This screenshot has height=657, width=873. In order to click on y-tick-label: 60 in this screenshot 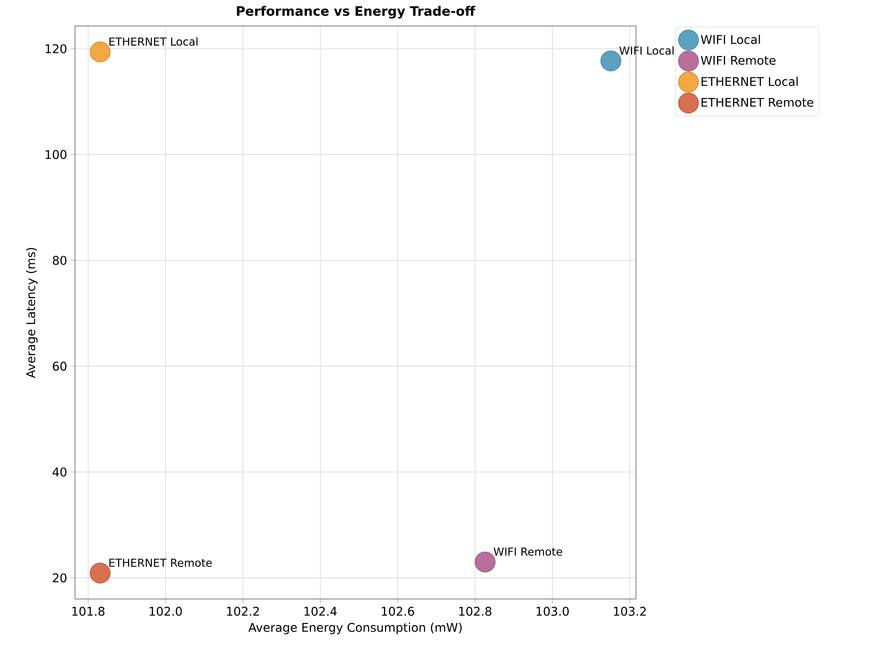, I will do `click(59, 366)`.